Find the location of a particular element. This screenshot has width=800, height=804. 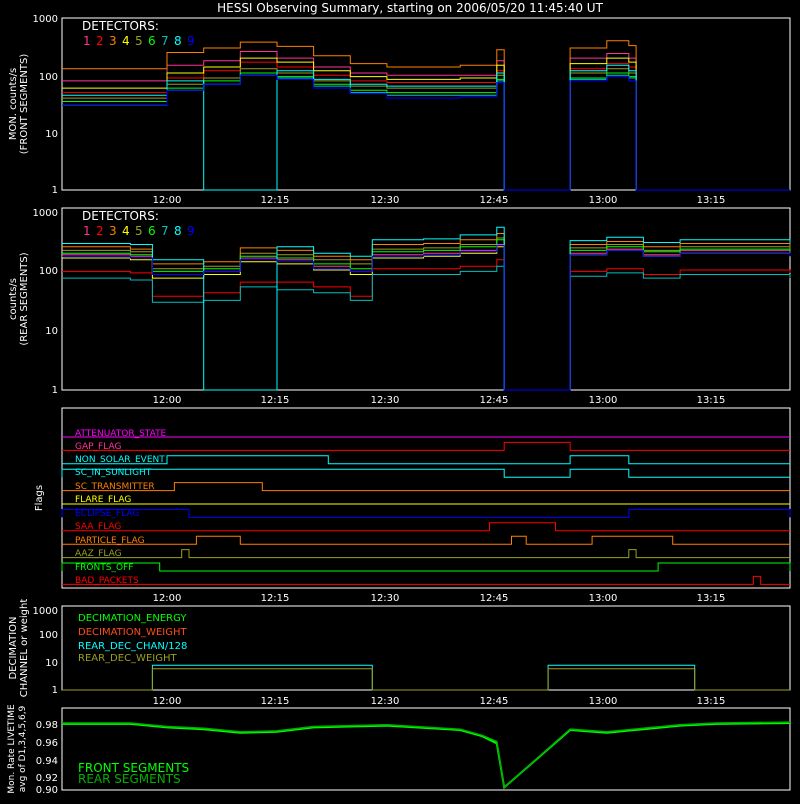

flags-xticks: 12:00 12:15 12:30 12:45 13:00 13:15 is located at coordinates (439, 598).